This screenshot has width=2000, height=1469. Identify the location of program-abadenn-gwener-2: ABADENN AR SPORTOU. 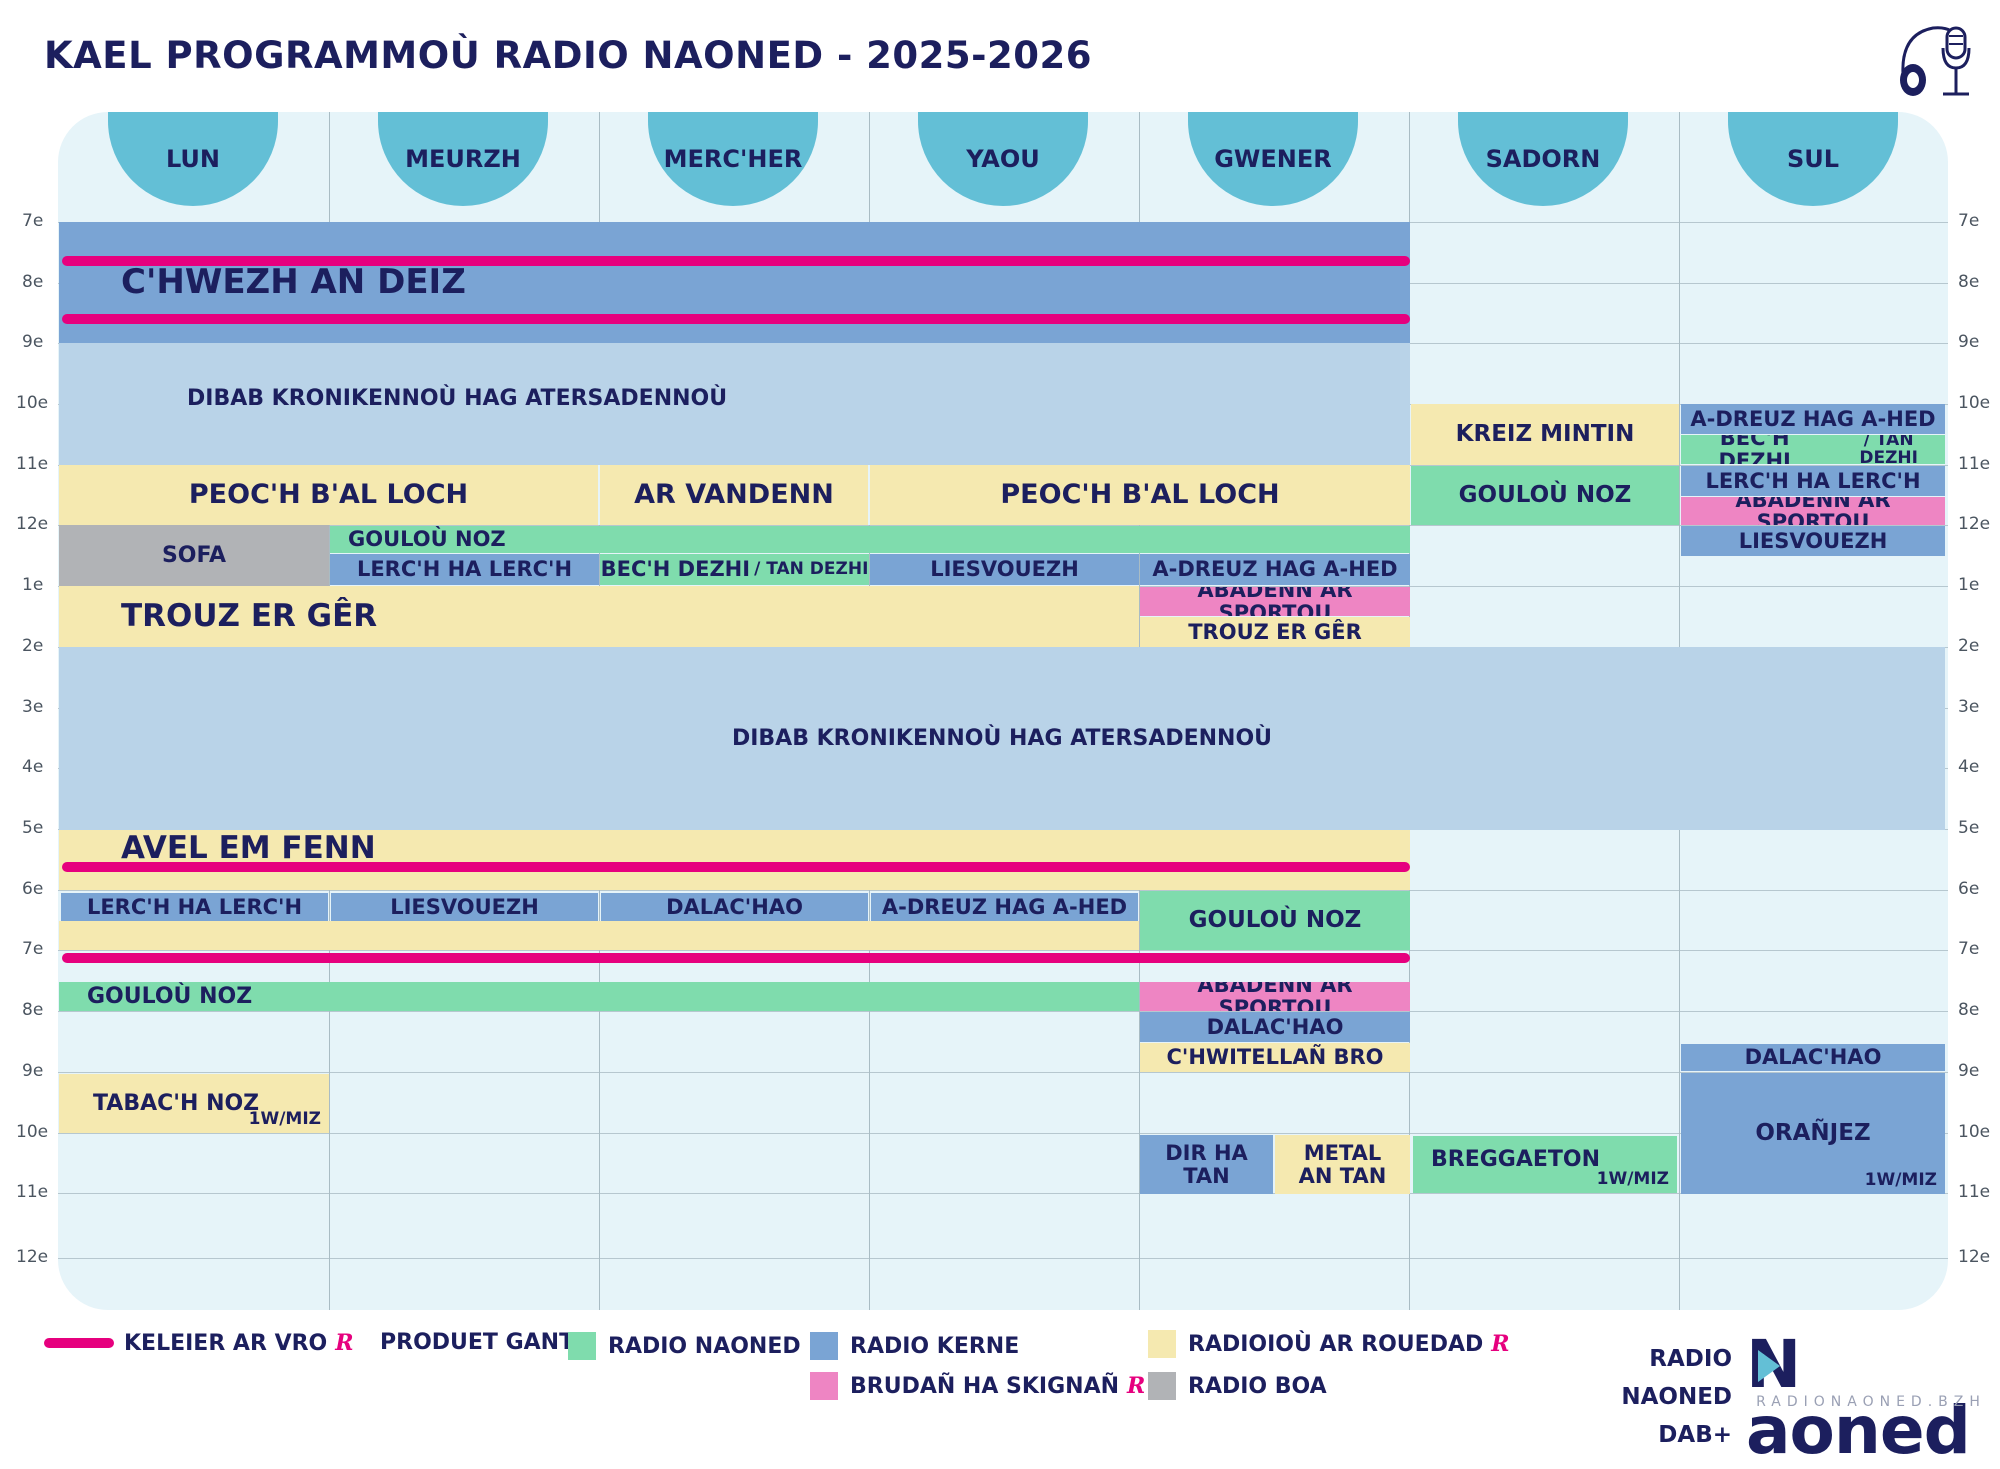
(1275, 996).